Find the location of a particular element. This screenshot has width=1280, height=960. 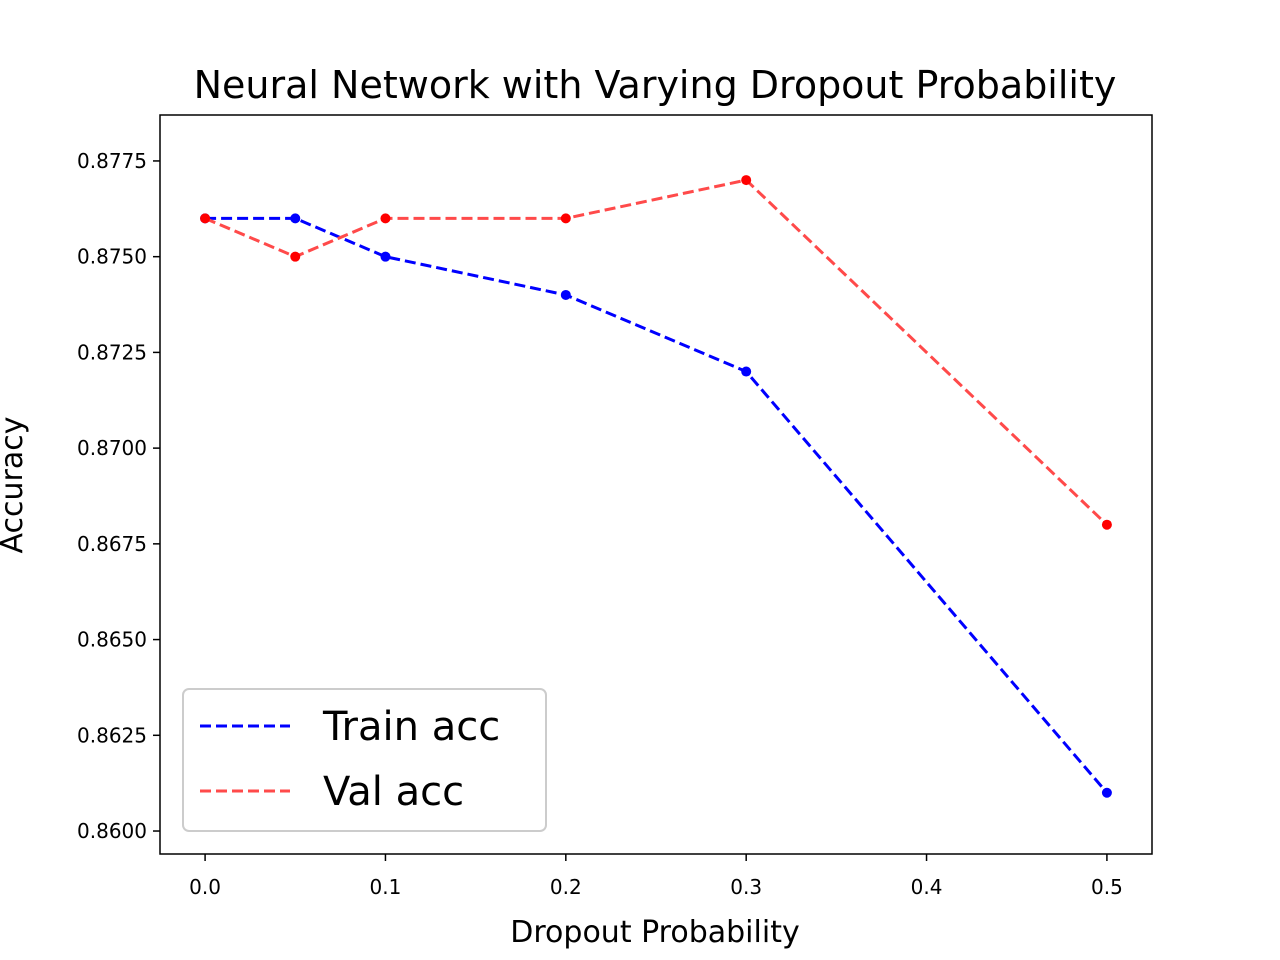

x-axis: 0.0 0.1 0.2 0.3 0.4 0.5 is located at coordinates (656, 876).